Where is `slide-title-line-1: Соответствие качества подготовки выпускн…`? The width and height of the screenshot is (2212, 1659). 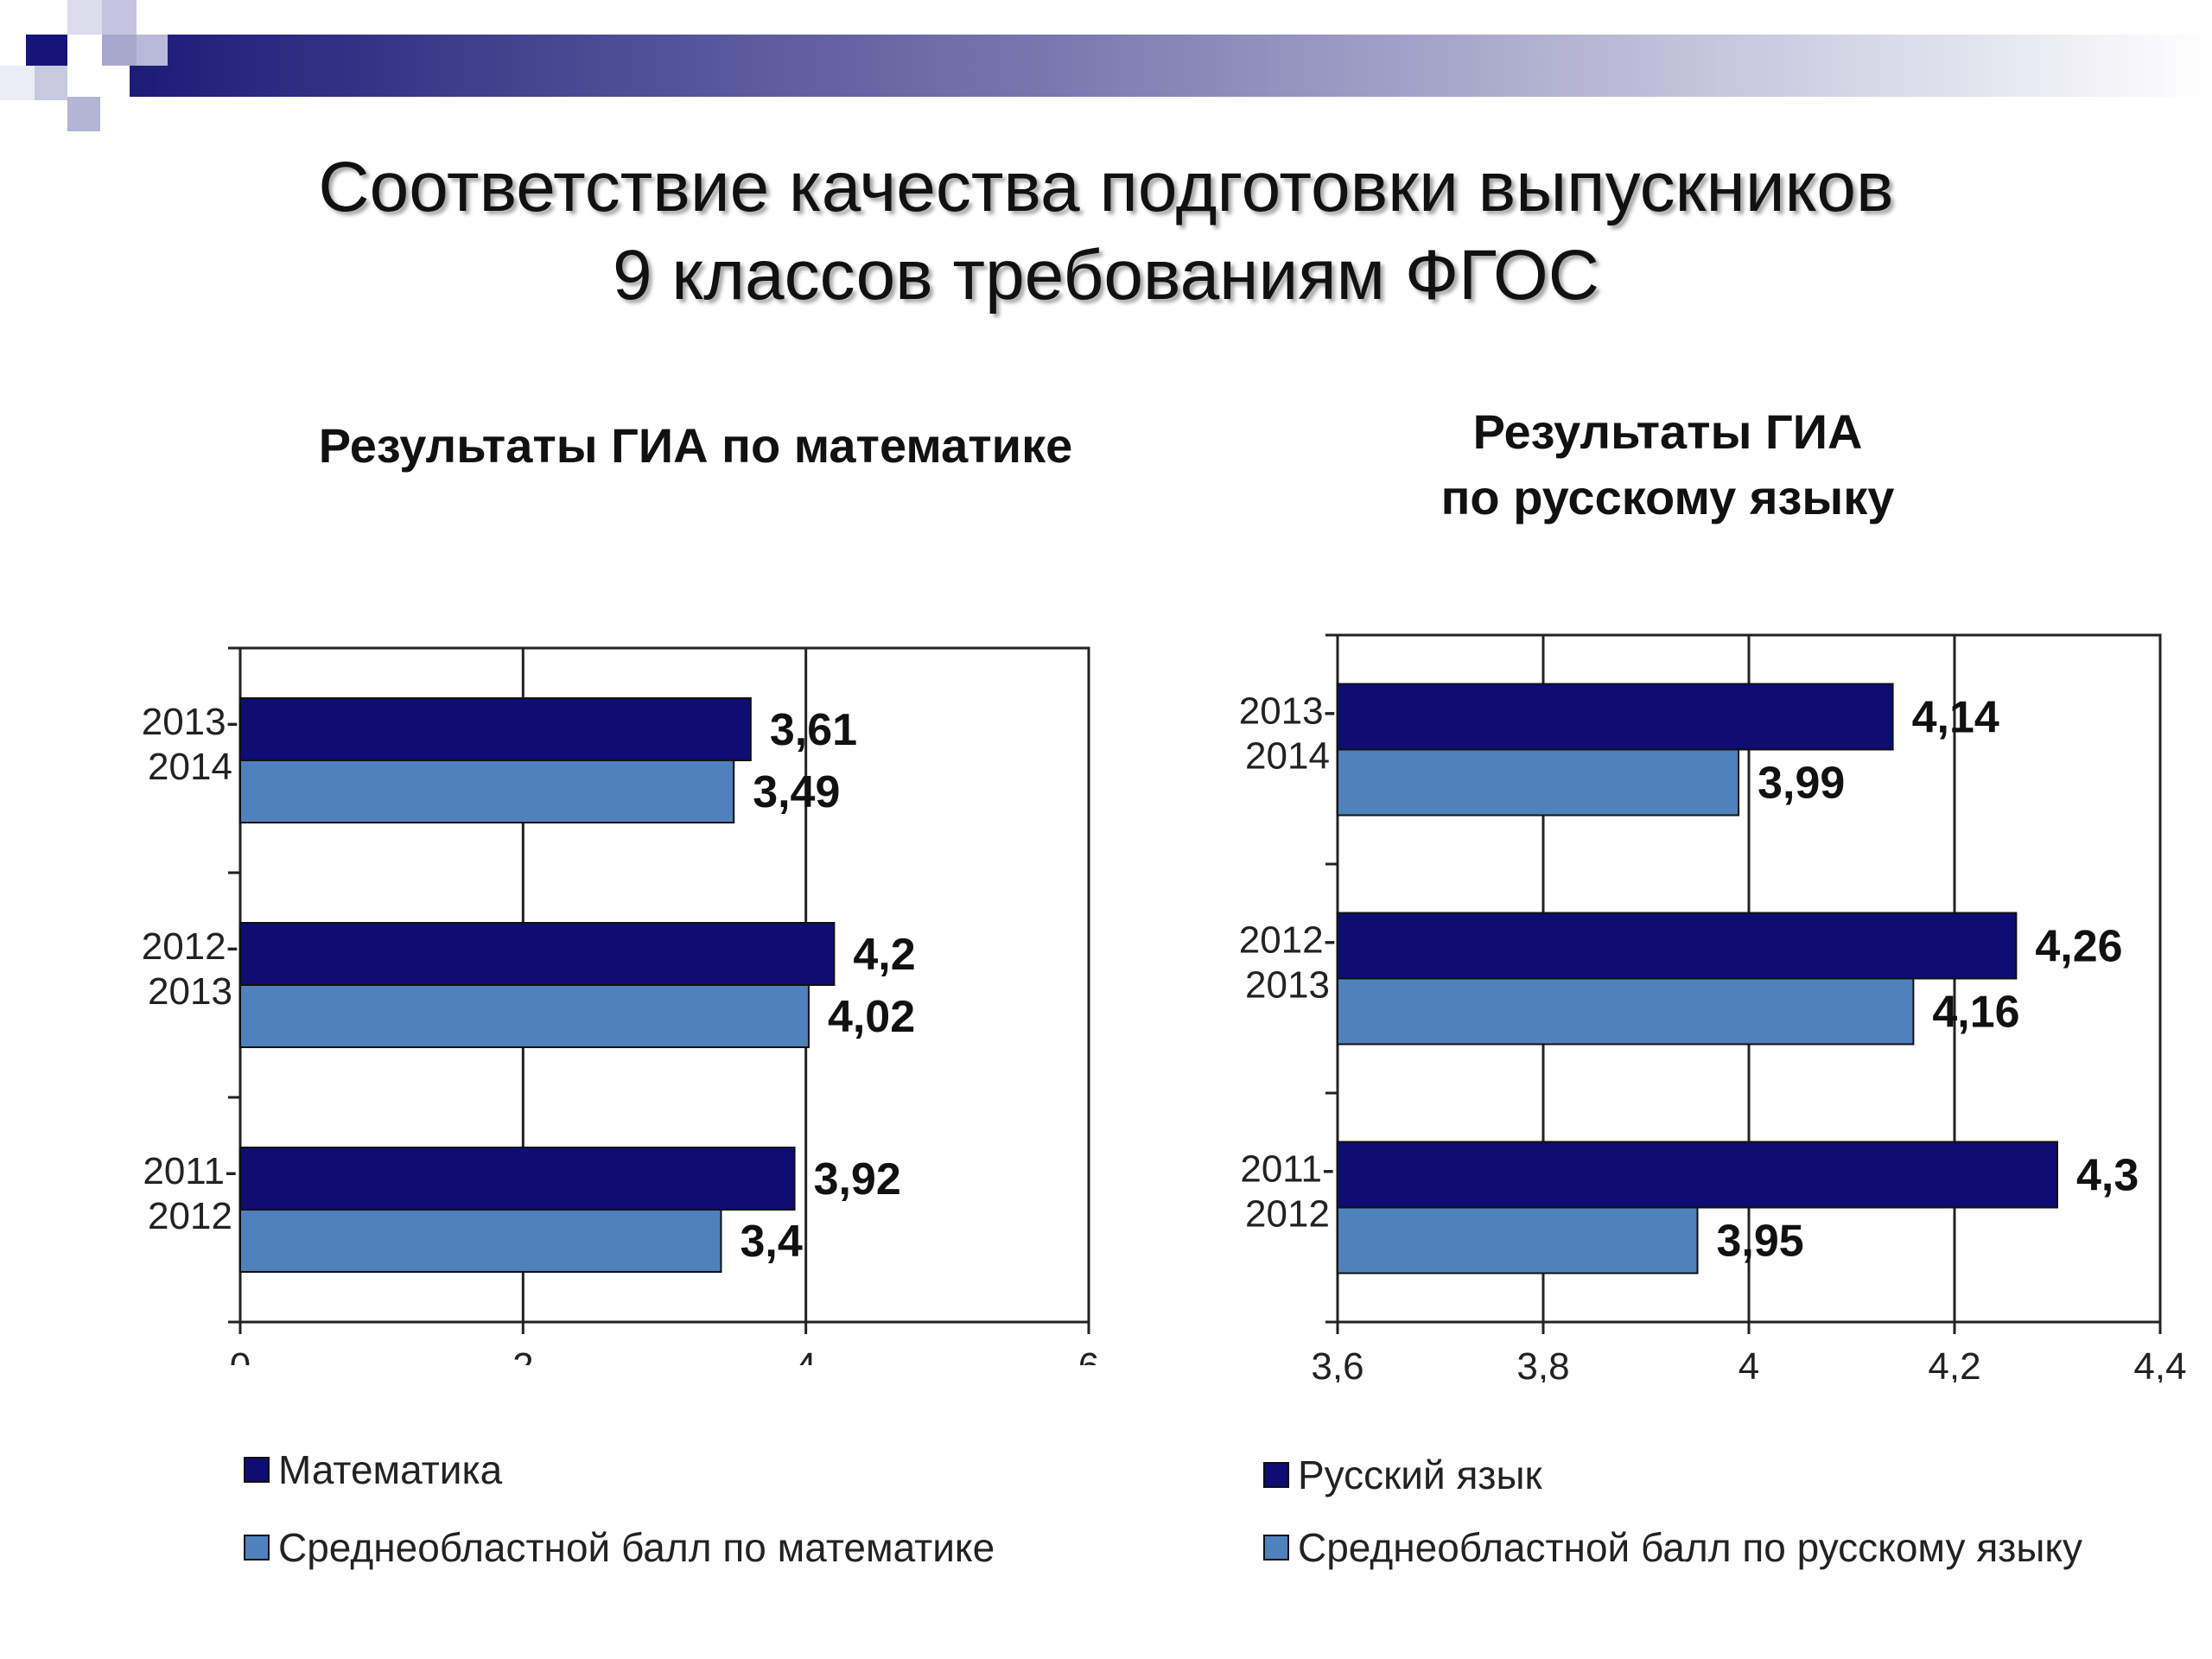 slide-title-line-1: Соответствие качества подготовки выпускн… is located at coordinates (1106, 187).